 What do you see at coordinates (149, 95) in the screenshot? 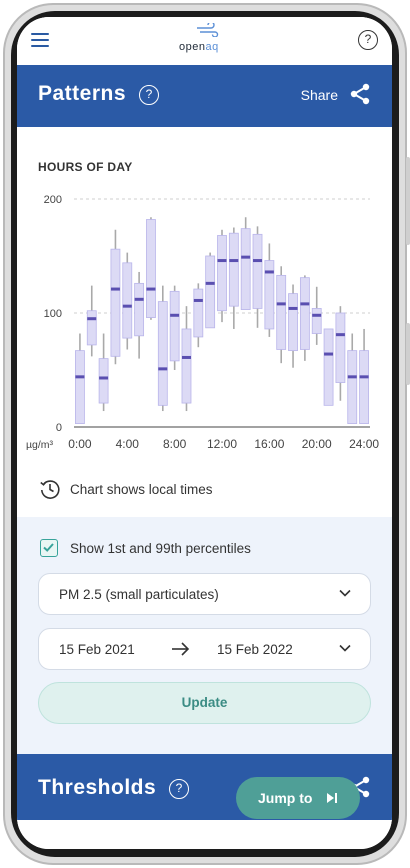
I see `patterns-help-icon: ?` at bounding box center [149, 95].